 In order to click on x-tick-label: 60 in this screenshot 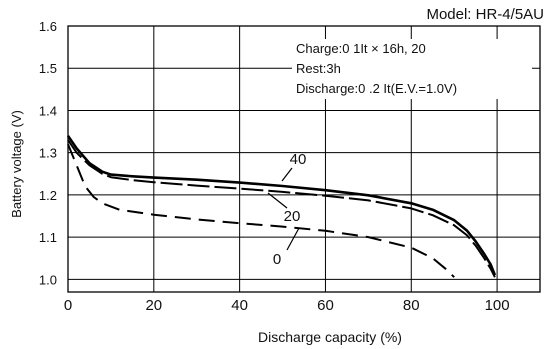, I will do `click(325, 305)`.